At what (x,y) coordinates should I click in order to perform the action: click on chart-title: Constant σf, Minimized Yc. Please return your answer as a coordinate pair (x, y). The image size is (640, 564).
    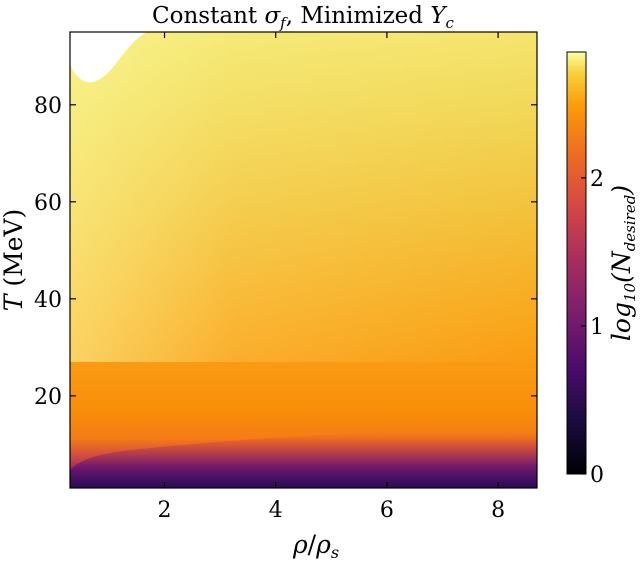
    Looking at the image, I should click on (303, 17).